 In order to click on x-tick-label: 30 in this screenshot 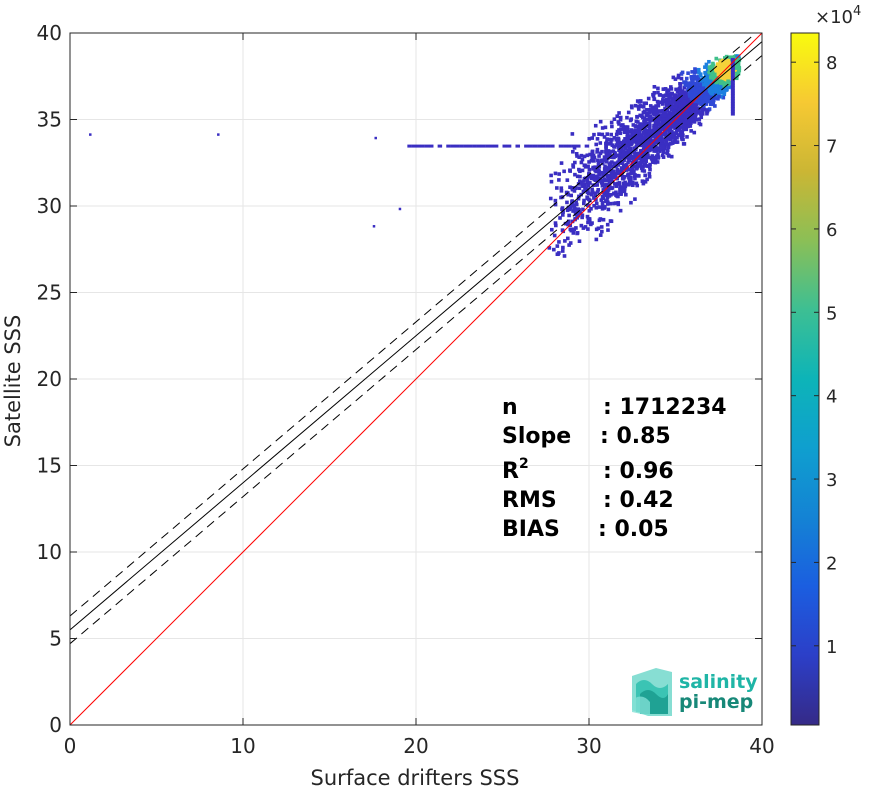, I will do `click(588, 746)`.